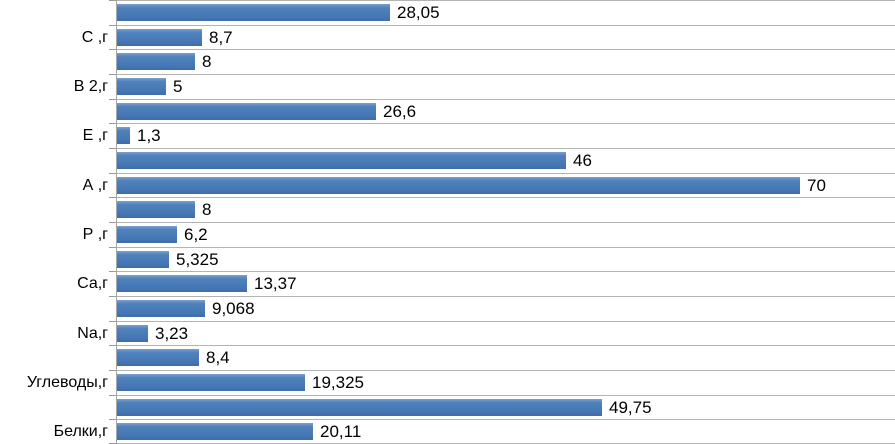 The width and height of the screenshot is (895, 444). Describe the element at coordinates (95, 234) in the screenshot. I see `category-label: Р ,г` at that location.